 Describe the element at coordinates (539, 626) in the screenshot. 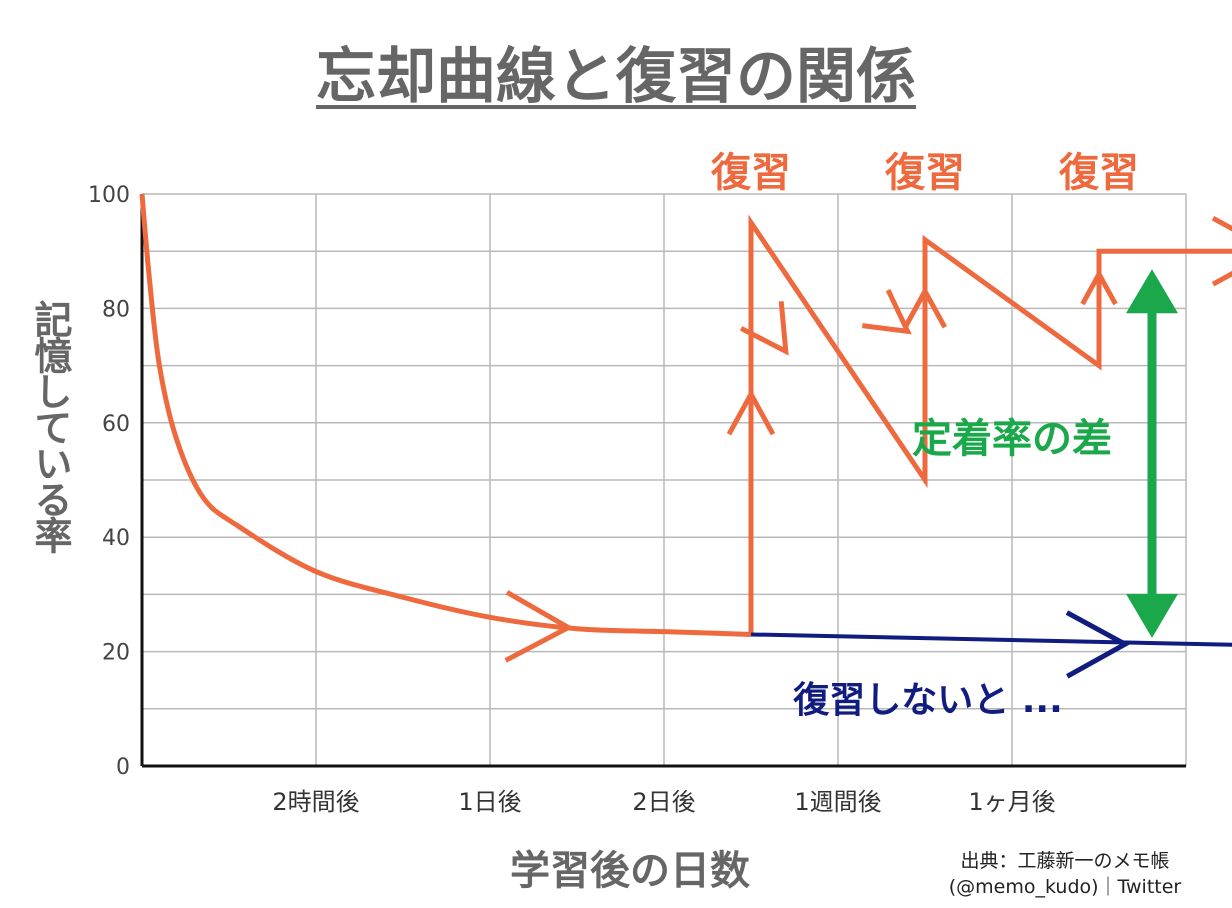

I see `forgetting-arrow-head` at that location.